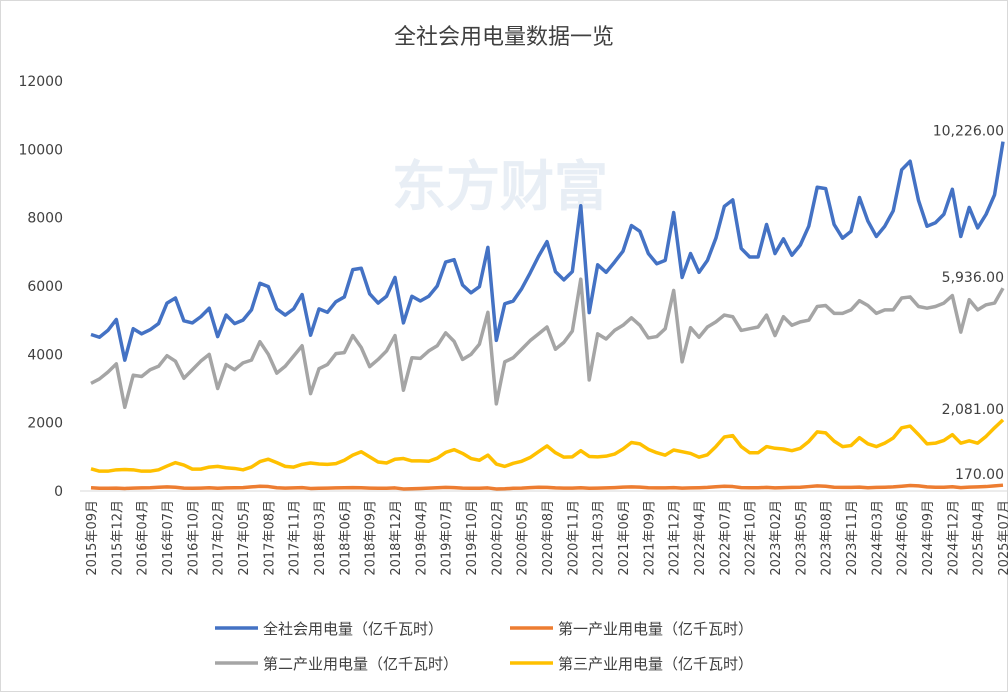  I want to click on legend-label: 第三产业用电量（亿千瓦时）, so click(655, 664).